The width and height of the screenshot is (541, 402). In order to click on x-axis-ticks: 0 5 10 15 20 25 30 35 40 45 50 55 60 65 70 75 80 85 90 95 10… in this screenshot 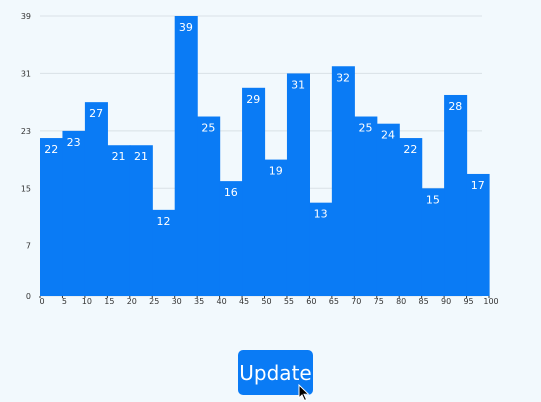, I will do `click(269, 301)`.